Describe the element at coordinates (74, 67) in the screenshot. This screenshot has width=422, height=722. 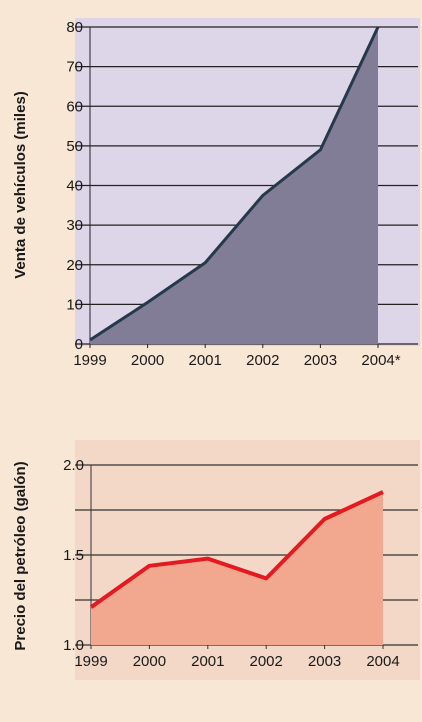
I see `y-tick-label: 70` at that location.